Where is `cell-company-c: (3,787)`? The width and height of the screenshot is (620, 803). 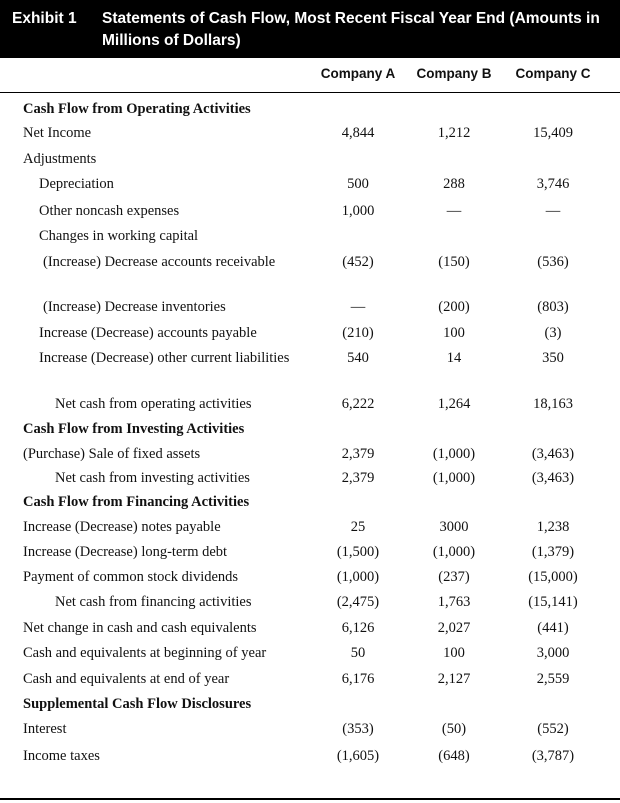 cell-company-c: (3,787) is located at coordinates (553, 756).